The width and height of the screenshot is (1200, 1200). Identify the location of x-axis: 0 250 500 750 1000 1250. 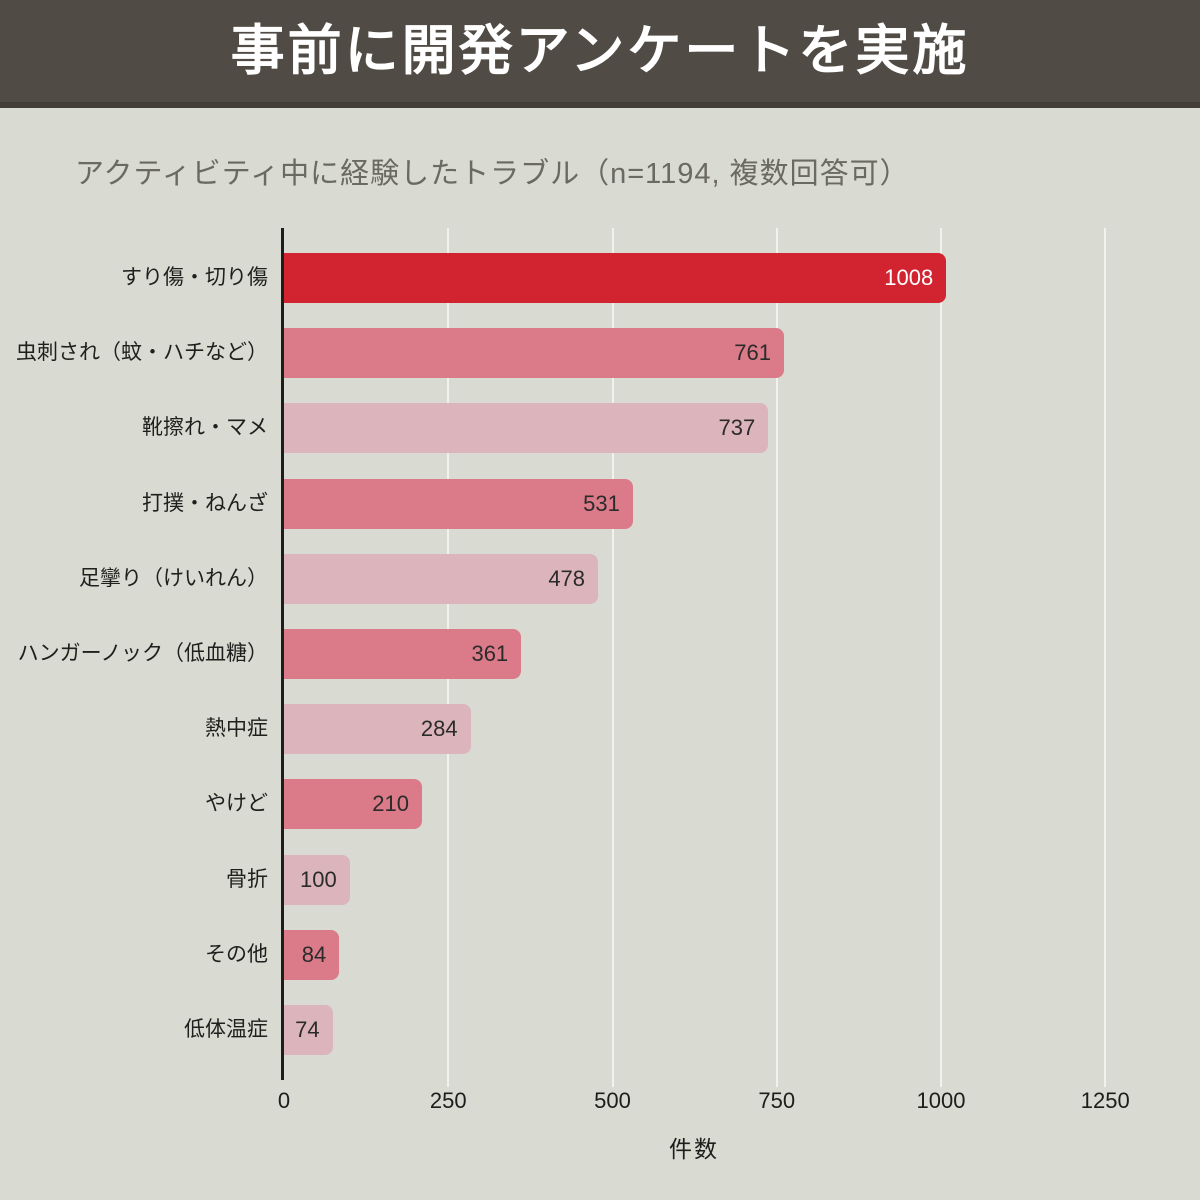
(721, 1100).